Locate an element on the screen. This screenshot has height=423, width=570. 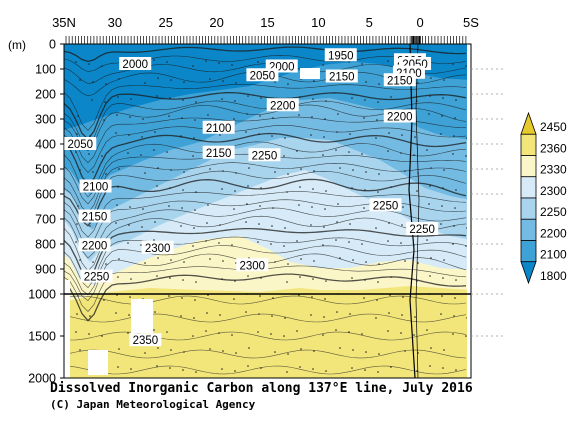
contour-label-text: 2150 is located at coordinates (219, 154).